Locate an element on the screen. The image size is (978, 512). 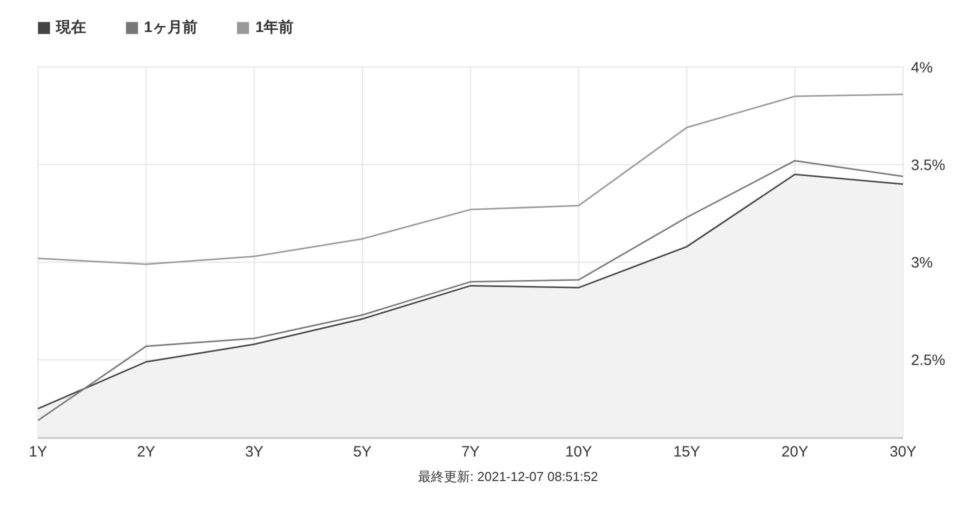
x-tick-label: 3Y is located at coordinates (254, 452).